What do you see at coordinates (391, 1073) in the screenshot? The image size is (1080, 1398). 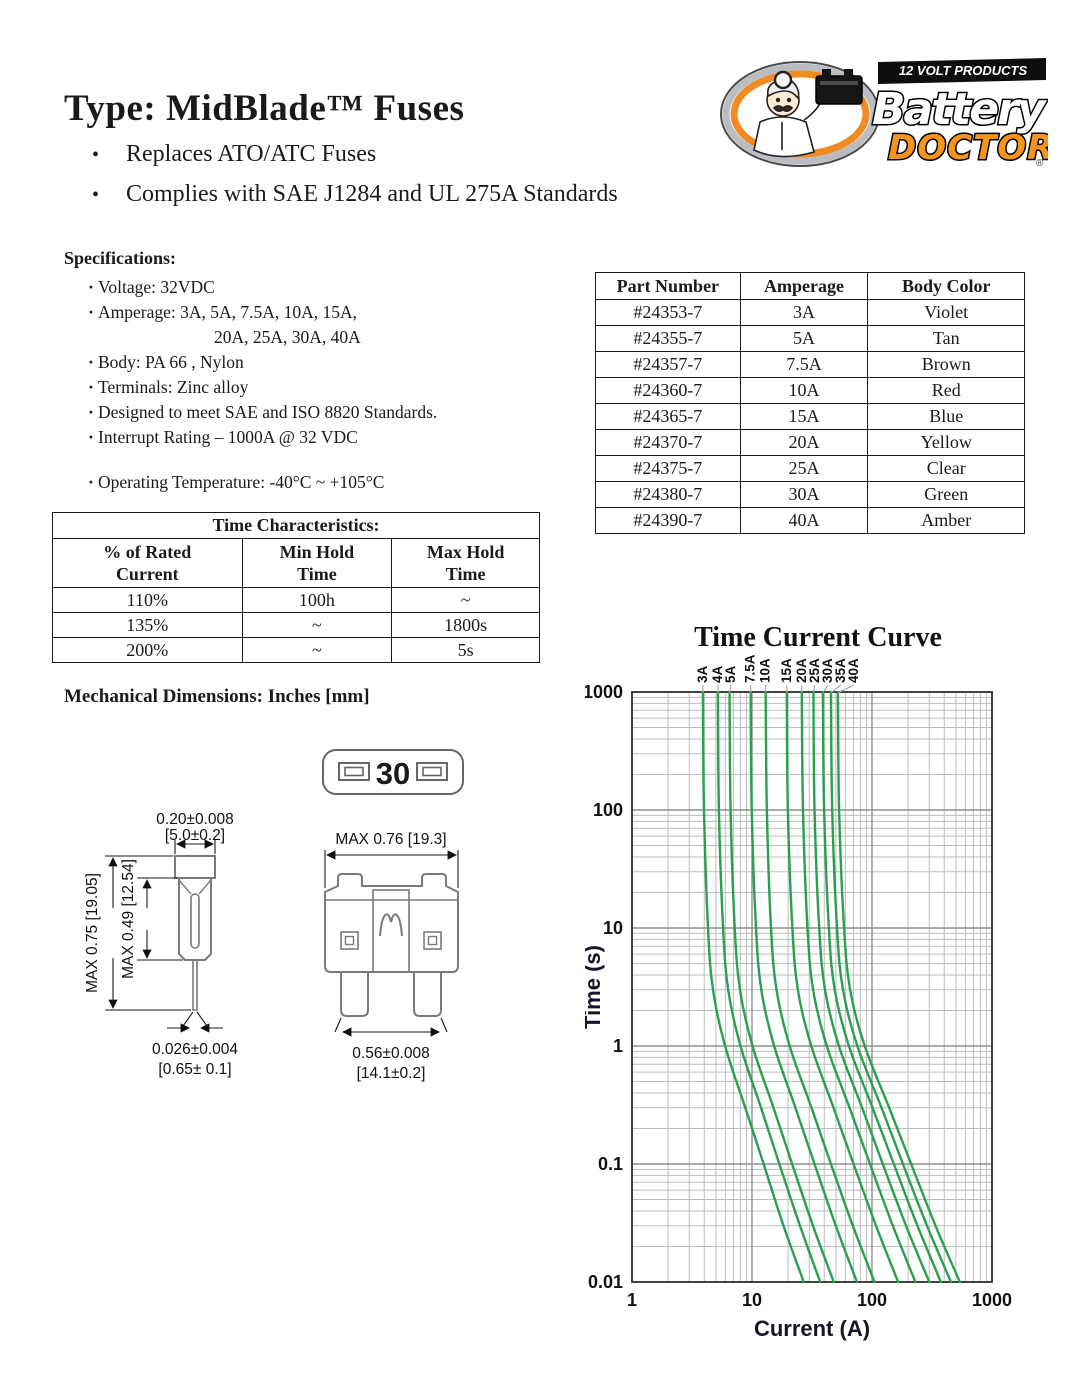 I see `dim-terminal-span-mm: [14.1±0.2]` at bounding box center [391, 1073].